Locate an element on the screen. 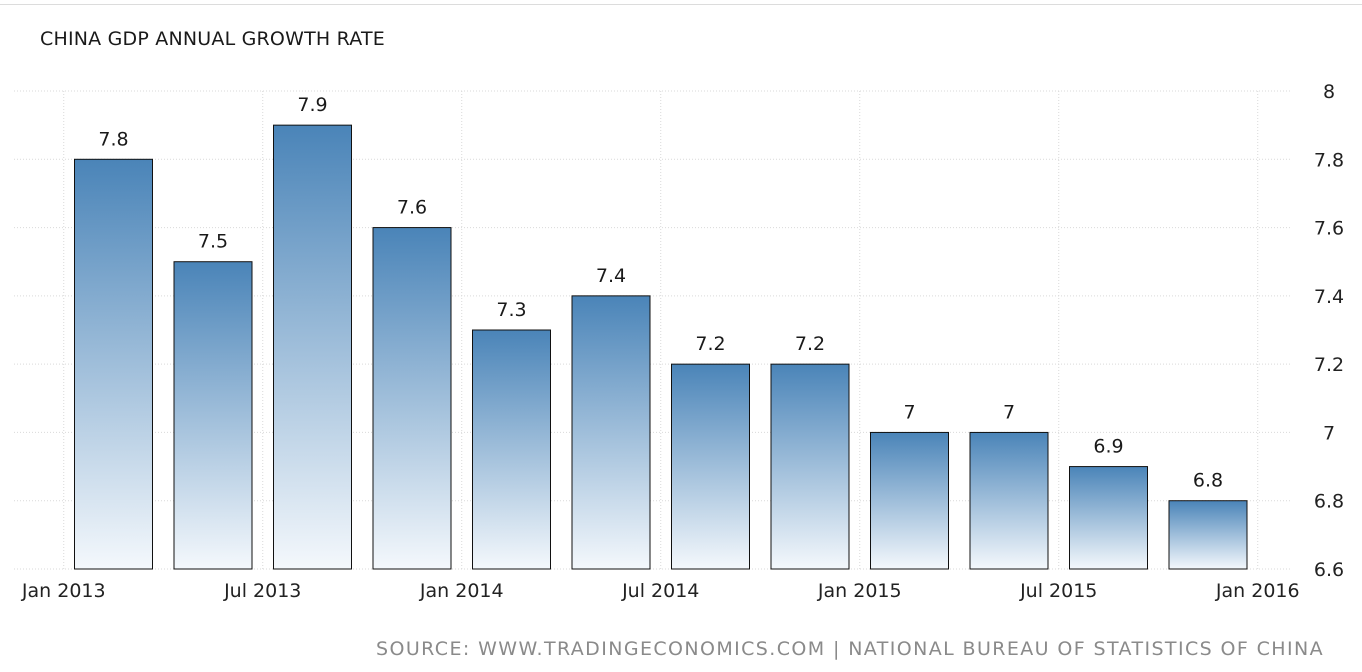 This screenshot has width=1362, height=672. x-tick-label: Jan 2016 is located at coordinates (1257, 591).